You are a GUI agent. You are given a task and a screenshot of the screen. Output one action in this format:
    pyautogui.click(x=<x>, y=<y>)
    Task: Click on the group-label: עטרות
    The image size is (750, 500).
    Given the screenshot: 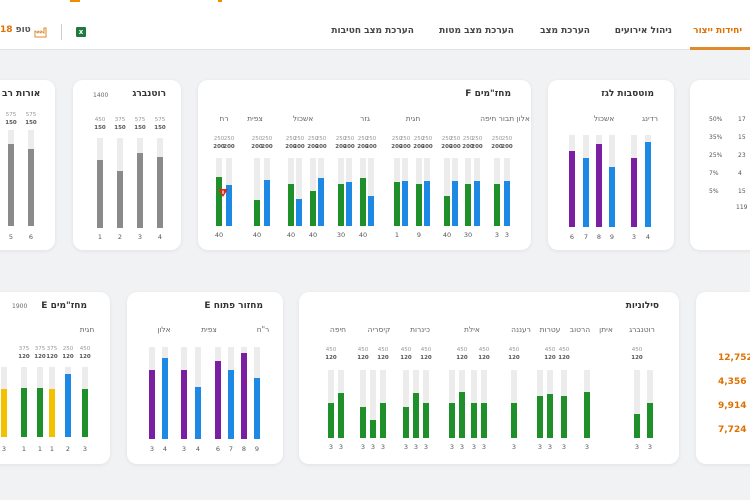 What is the action you would take?
    pyautogui.click(x=550, y=329)
    